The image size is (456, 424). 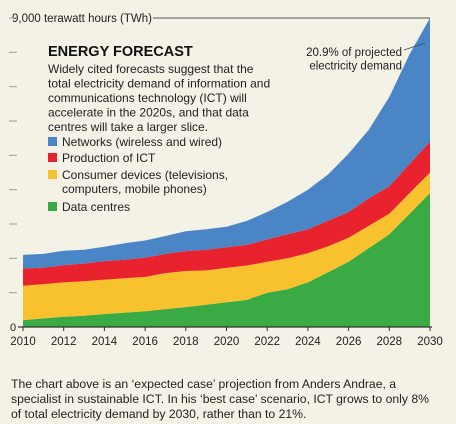 What do you see at coordinates (64, 342) in the screenshot?
I see `x-tick-label: 2012` at bounding box center [64, 342].